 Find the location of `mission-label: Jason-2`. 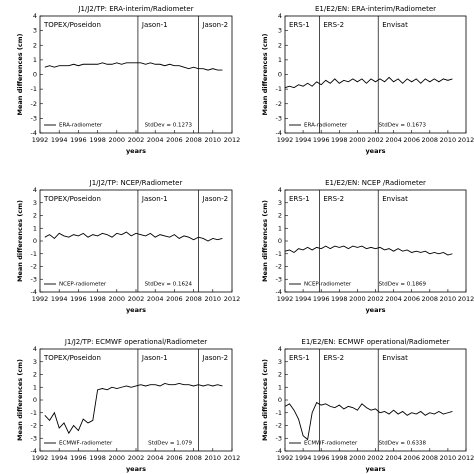

mission-label: Jason-2 is located at coordinates (214, 25).